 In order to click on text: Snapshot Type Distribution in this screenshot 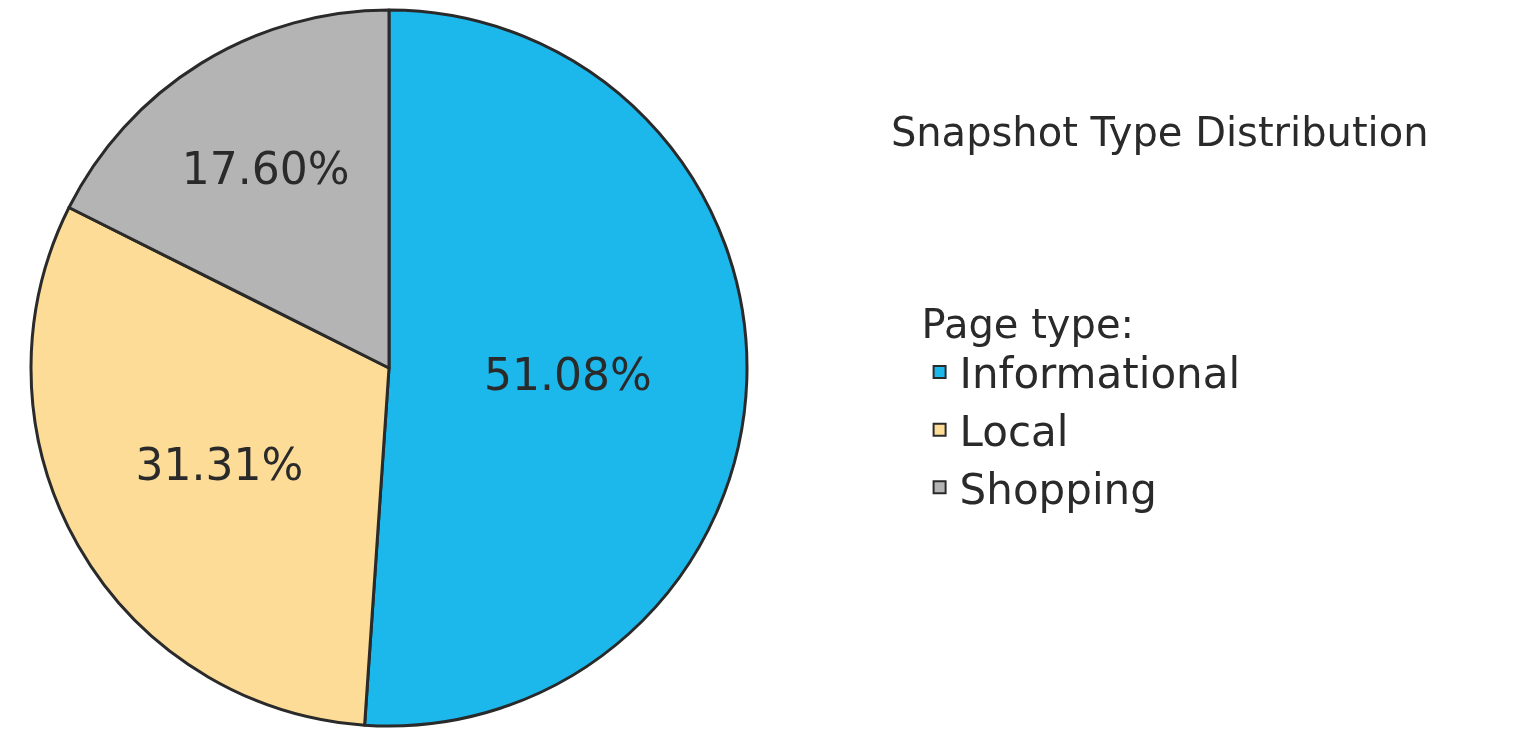, I will do `click(1159, 132)`.